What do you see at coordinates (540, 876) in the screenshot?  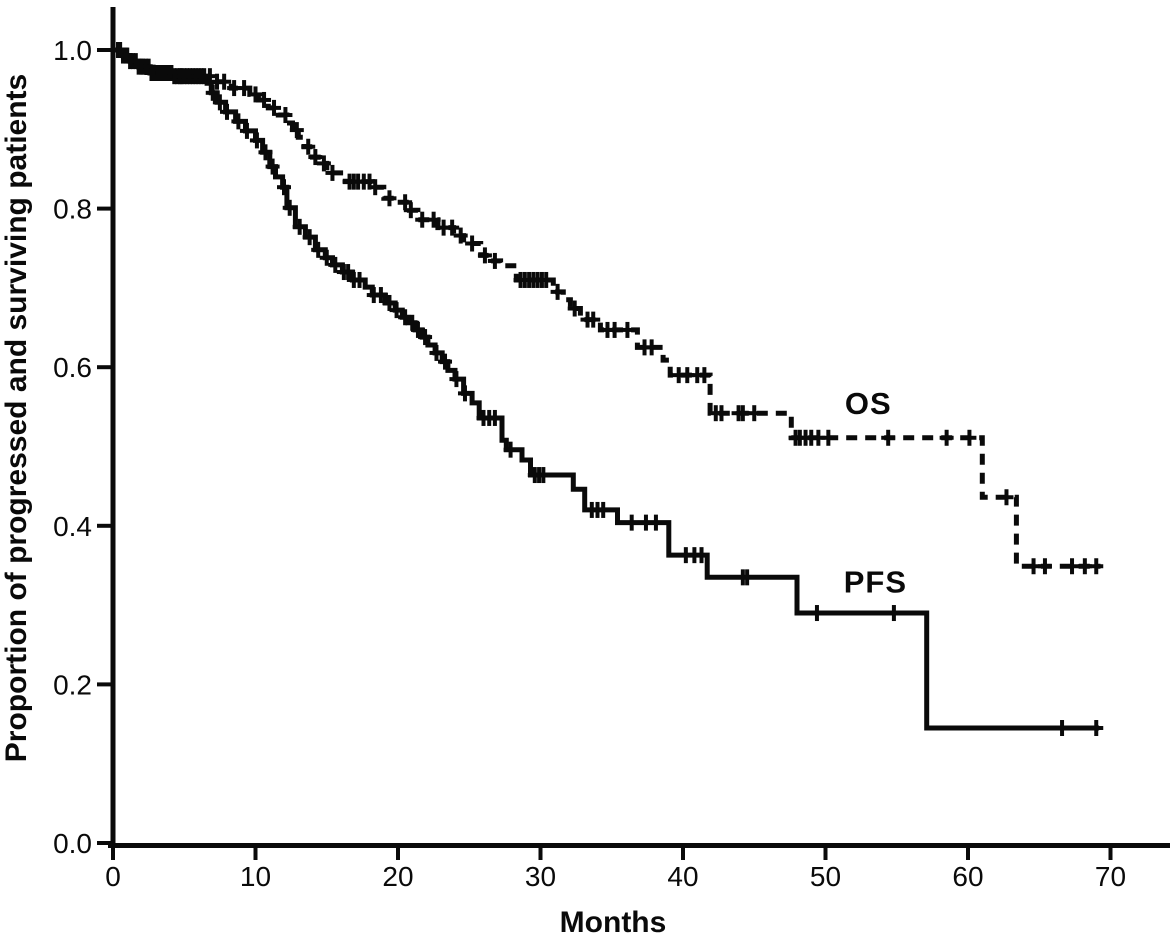 I see `x-tick-label: 30` at bounding box center [540, 876].